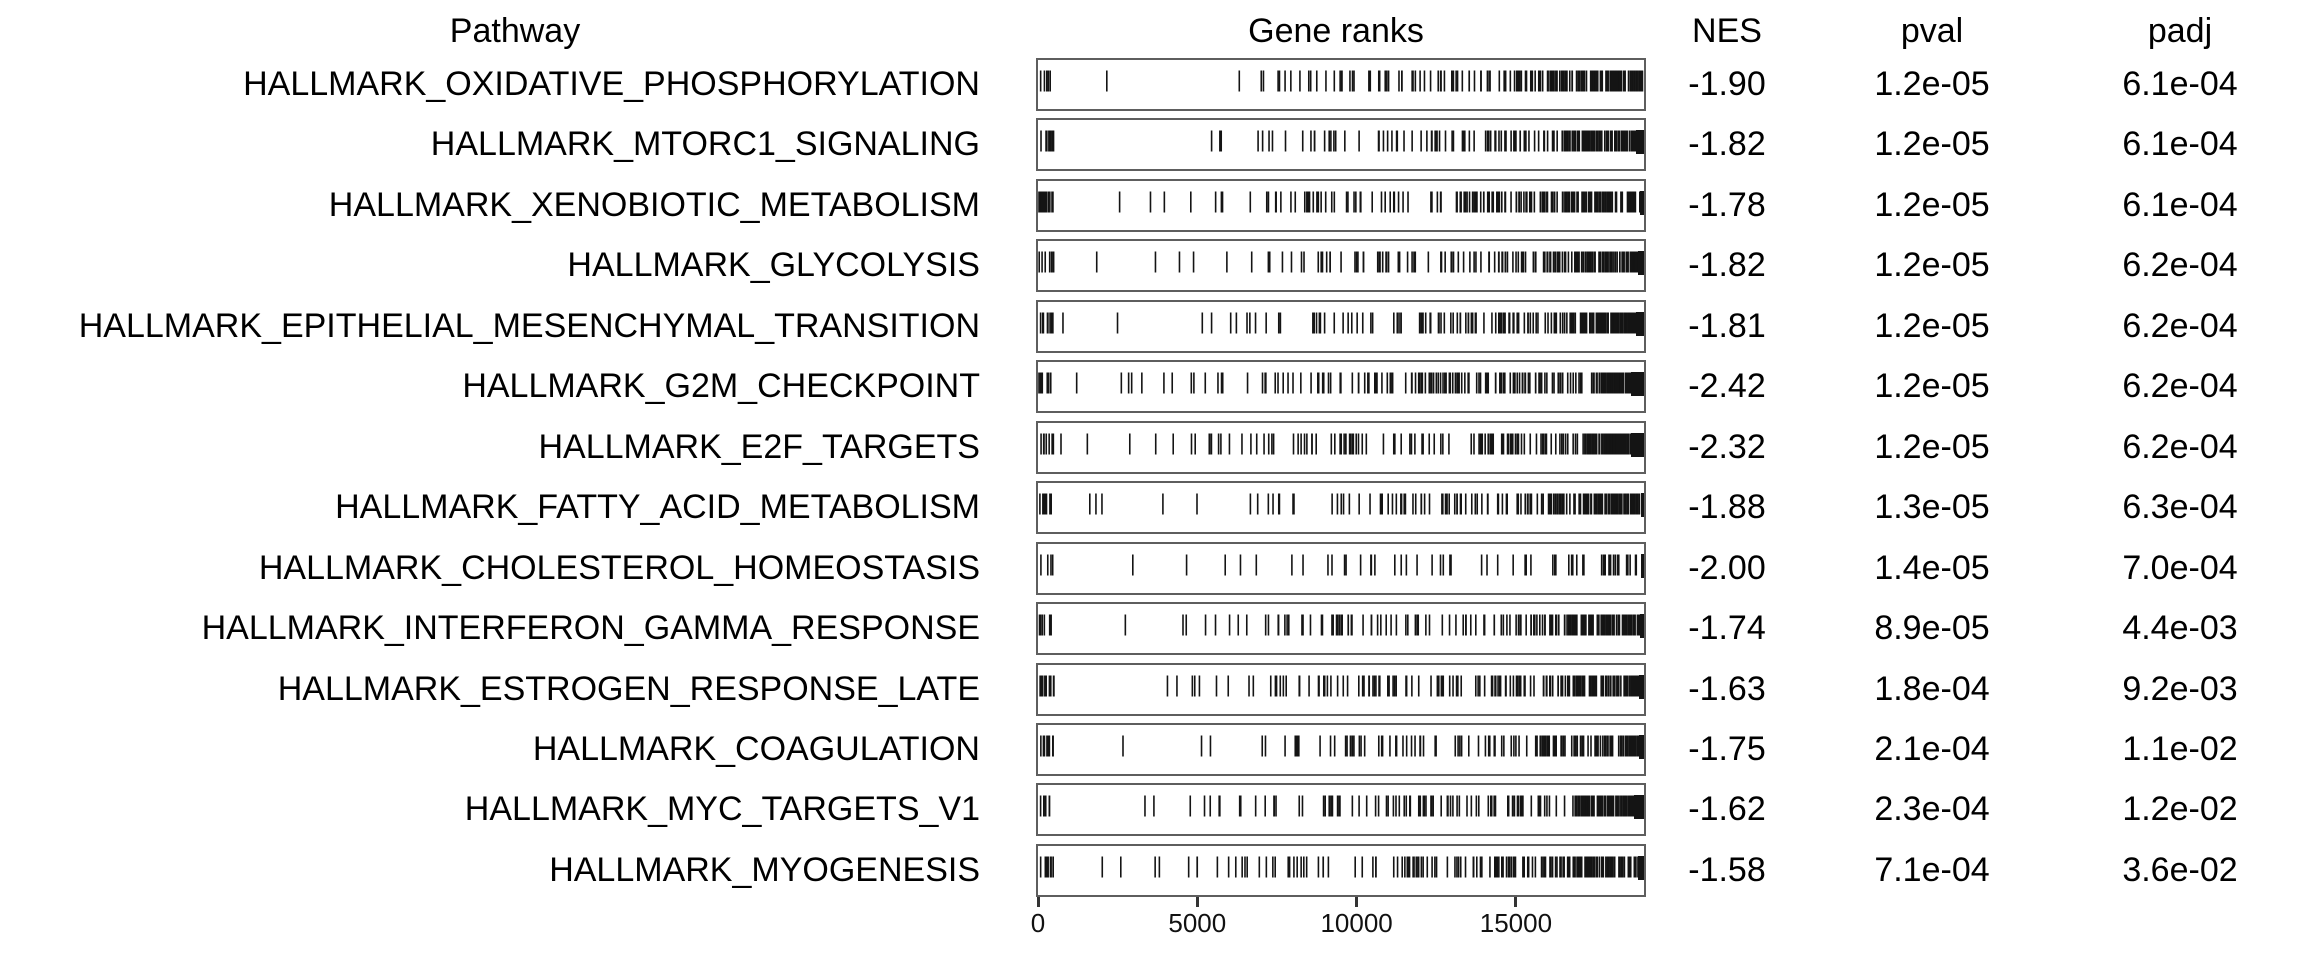  What do you see at coordinates (1727, 507) in the screenshot?
I see `nes-value: -1.88` at bounding box center [1727, 507].